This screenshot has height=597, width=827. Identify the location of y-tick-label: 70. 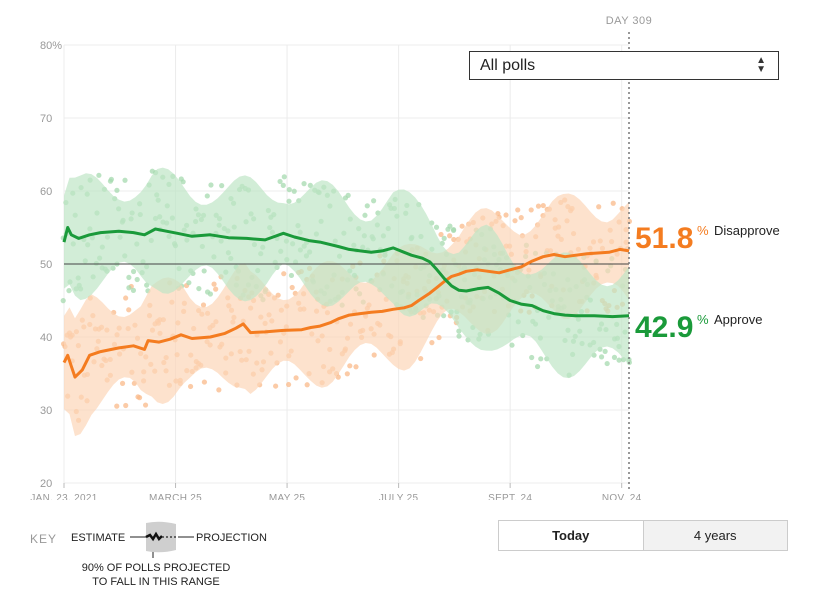
(46, 119).